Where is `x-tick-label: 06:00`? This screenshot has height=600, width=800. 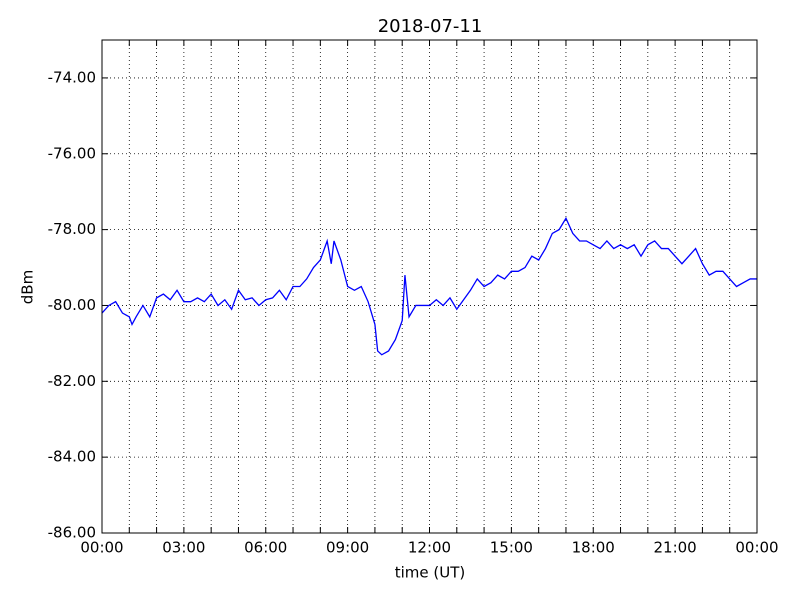
x-tick-label: 06:00 is located at coordinates (265, 548).